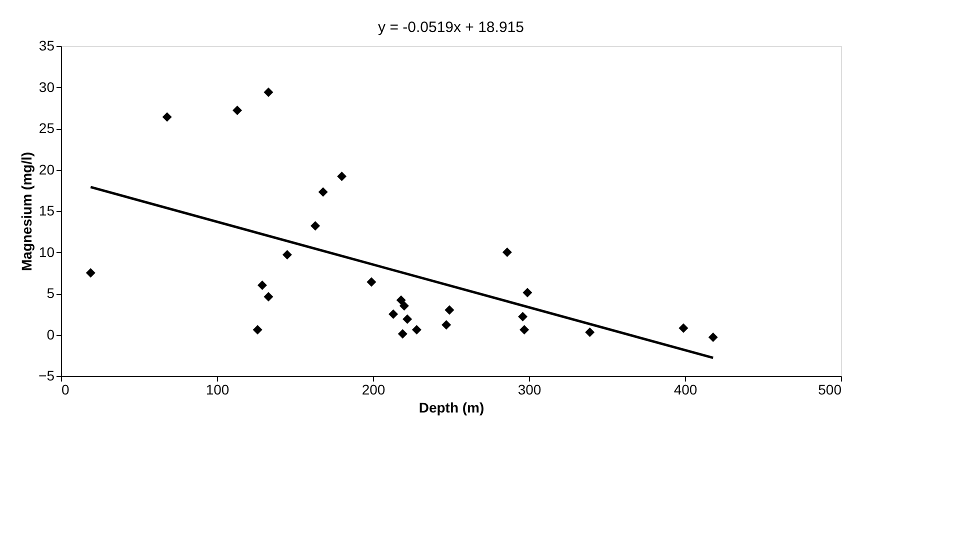  What do you see at coordinates (46, 128) in the screenshot?
I see `y-tick-label: 25` at bounding box center [46, 128].